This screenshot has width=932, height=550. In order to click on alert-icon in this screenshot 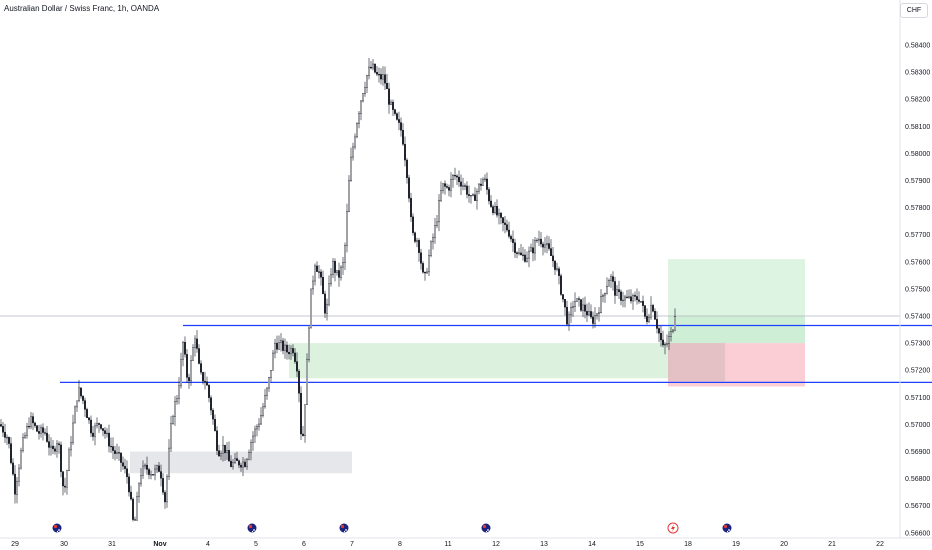, I will do `click(673, 528)`.